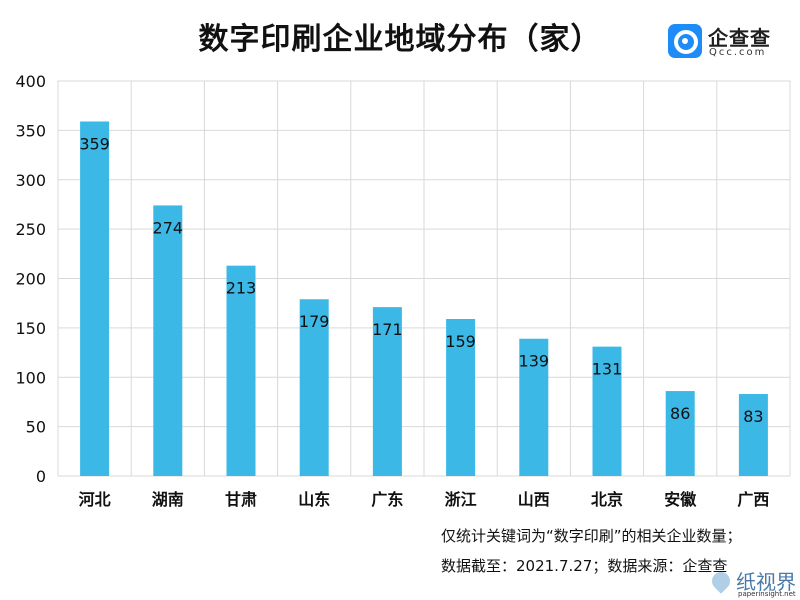 The height and width of the screenshot is (600, 800). What do you see at coordinates (94, 143) in the screenshot?
I see `bar-value-label: 359` at bounding box center [94, 143].